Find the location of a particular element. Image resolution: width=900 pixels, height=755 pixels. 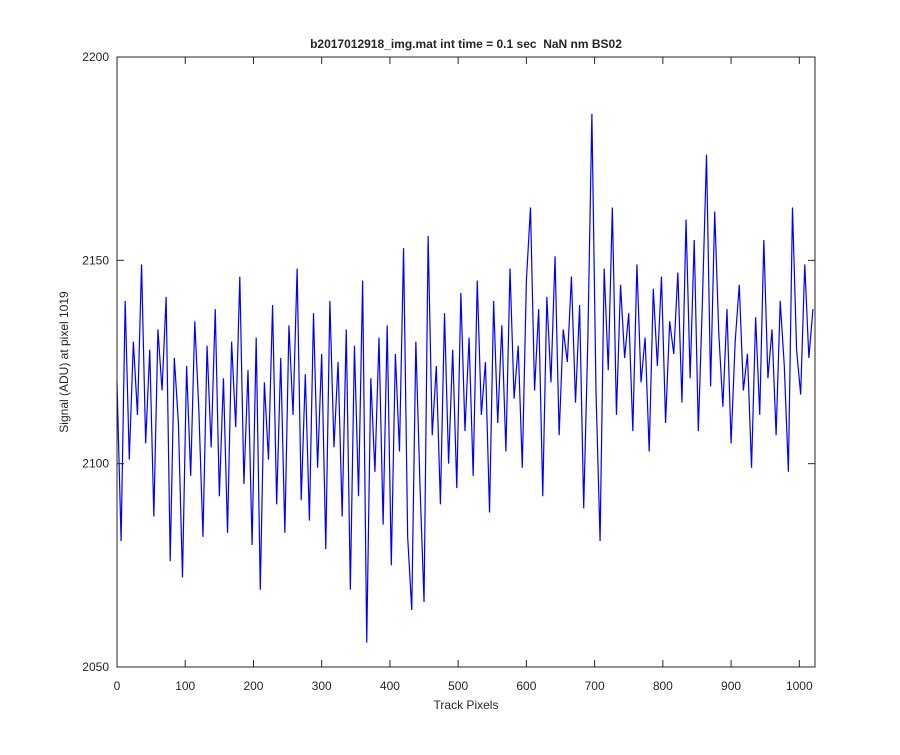

x-tick-label: 300 is located at coordinates (322, 686).